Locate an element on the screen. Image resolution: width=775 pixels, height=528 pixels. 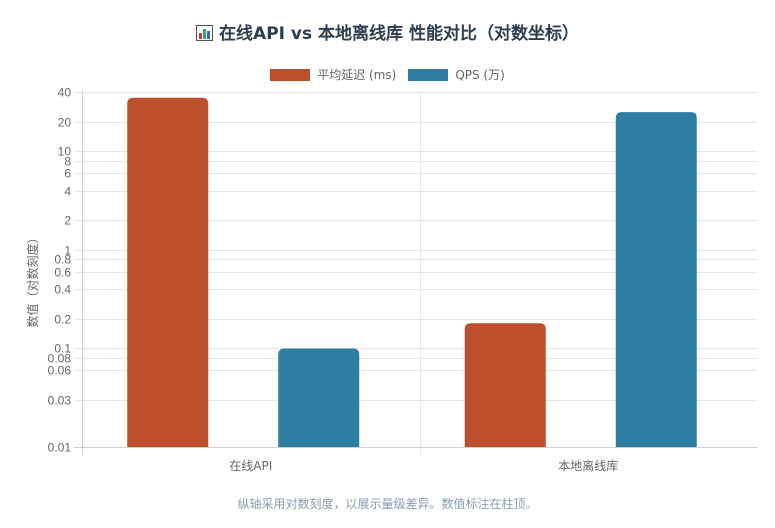
legend-item: 平均延迟 (ms) is located at coordinates (333, 74).